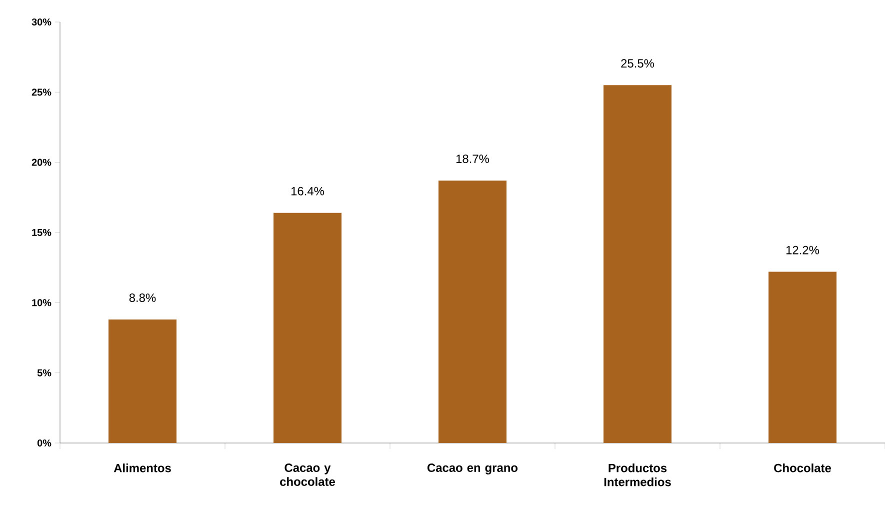 This screenshot has width=885, height=511. What do you see at coordinates (42, 232) in the screenshot?
I see `y-tick-label: 15%` at bounding box center [42, 232].